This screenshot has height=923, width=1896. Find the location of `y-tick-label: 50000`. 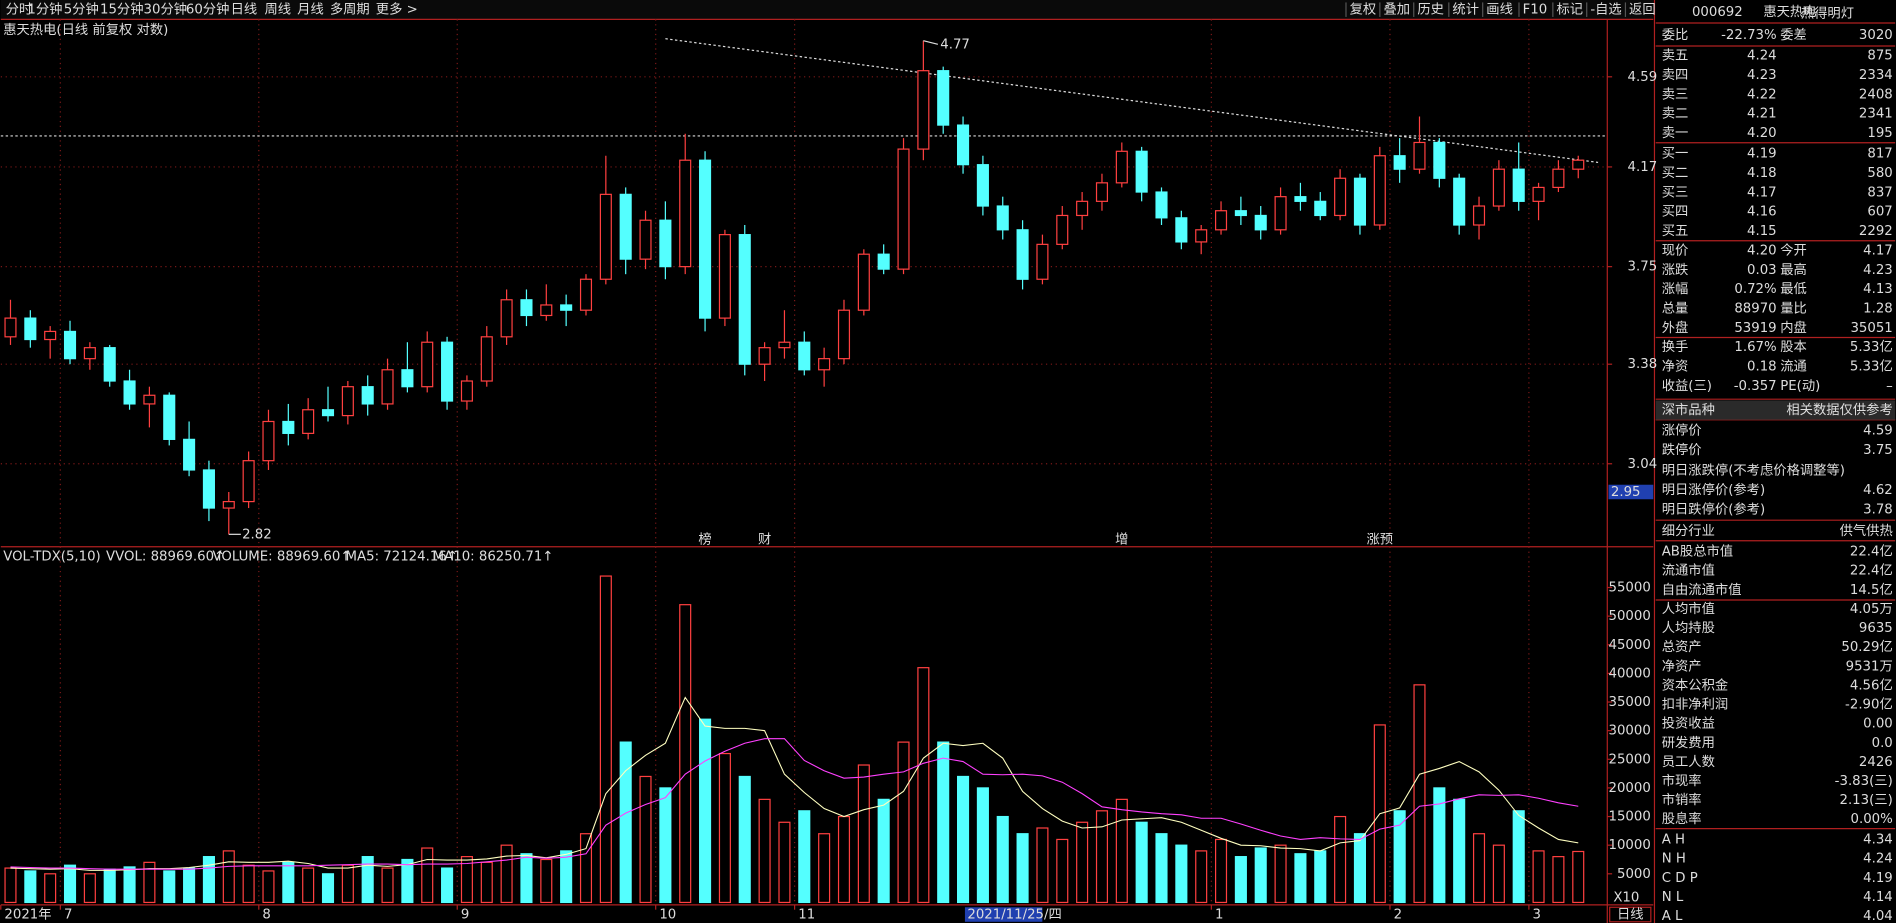

y-tick-label: 50000 is located at coordinates (1630, 616).